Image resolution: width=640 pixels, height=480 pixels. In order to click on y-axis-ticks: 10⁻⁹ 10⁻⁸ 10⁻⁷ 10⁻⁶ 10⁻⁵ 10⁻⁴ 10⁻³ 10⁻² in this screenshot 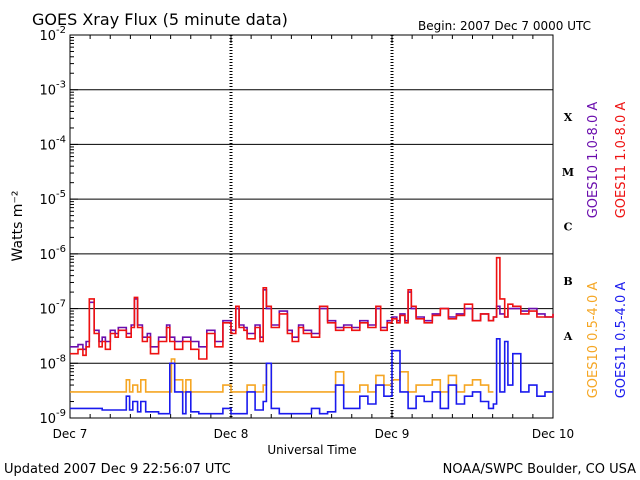, I will do `click(58, 226)`.